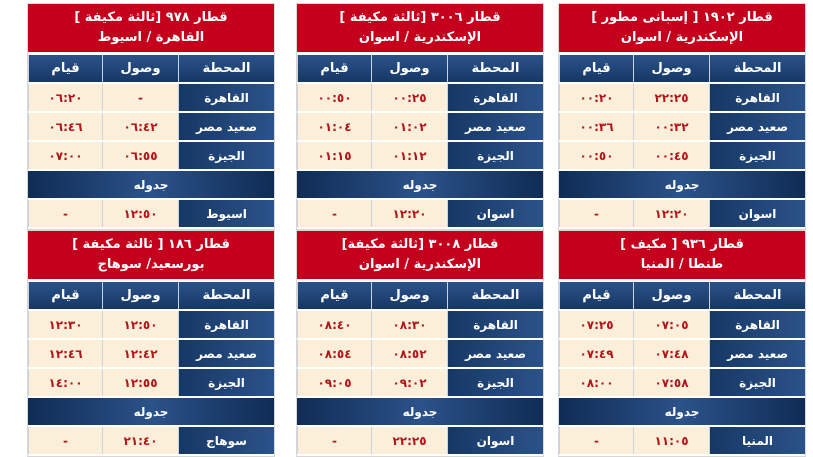  Describe the element at coordinates (334, 324) in the screenshot. I see `departure-time: ٠٨:٤٠` at that location.